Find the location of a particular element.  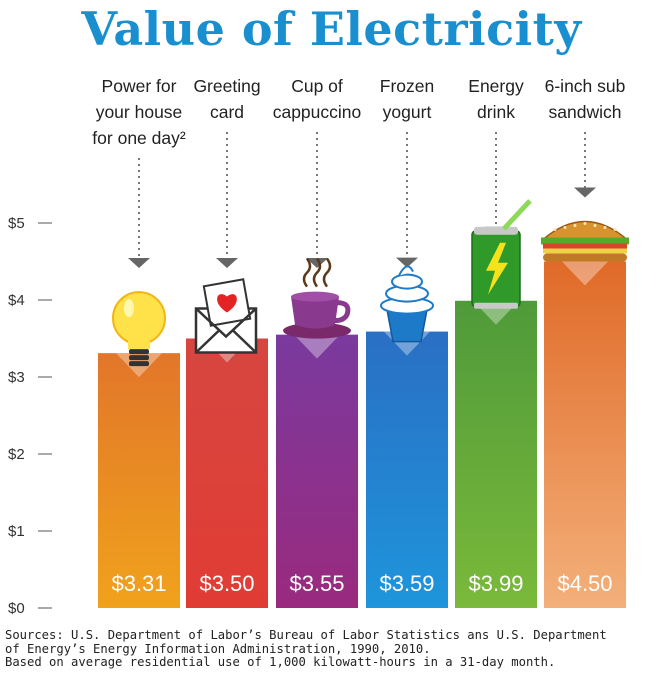

category-label: Greeting is located at coordinates (226, 86).